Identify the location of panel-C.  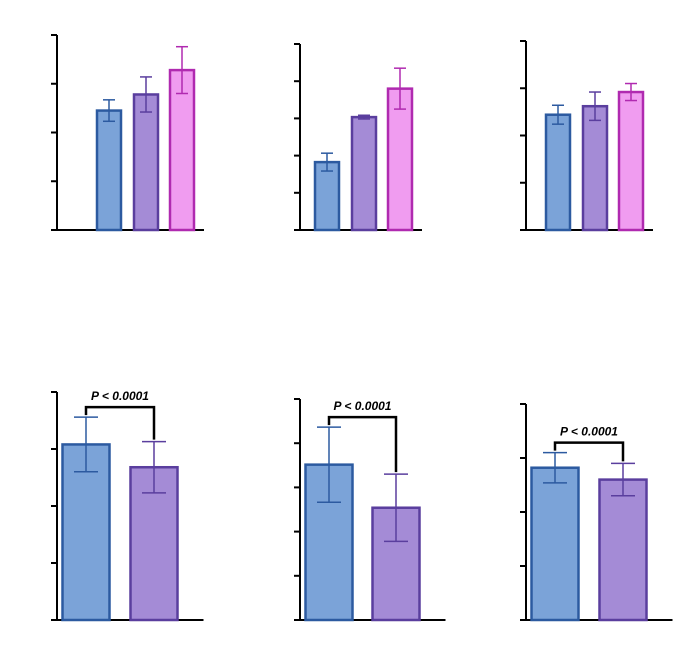
(586, 136).